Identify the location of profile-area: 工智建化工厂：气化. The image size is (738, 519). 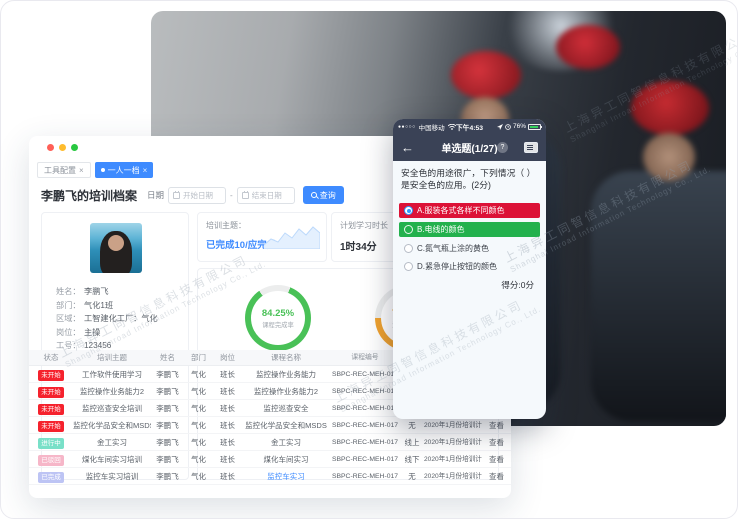
(121, 318).